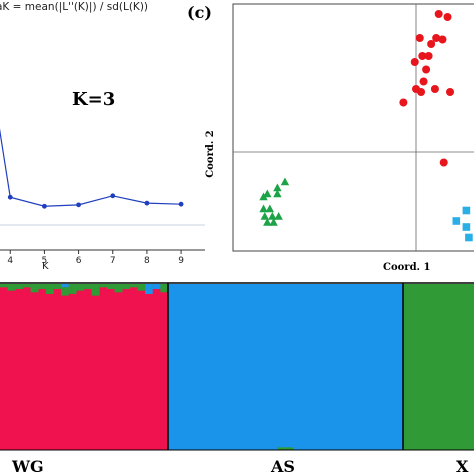  What do you see at coordinates (438, 367) in the screenshot?
I see `structure-block-xt` at bounding box center [438, 367].